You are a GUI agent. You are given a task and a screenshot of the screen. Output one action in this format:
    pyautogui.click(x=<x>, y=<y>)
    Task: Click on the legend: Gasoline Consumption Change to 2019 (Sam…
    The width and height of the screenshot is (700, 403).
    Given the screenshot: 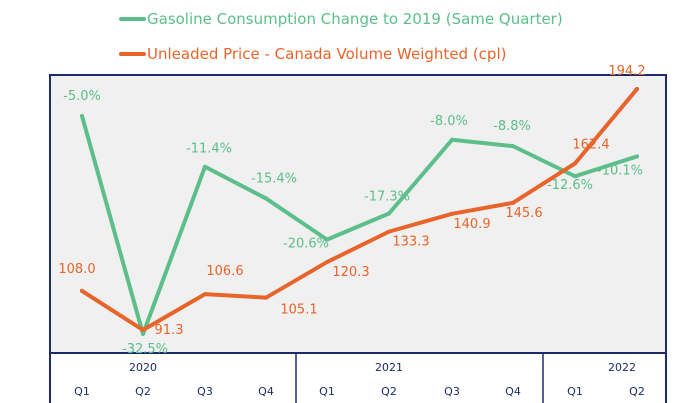 What is the action you would take?
    pyautogui.click(x=341, y=36)
    